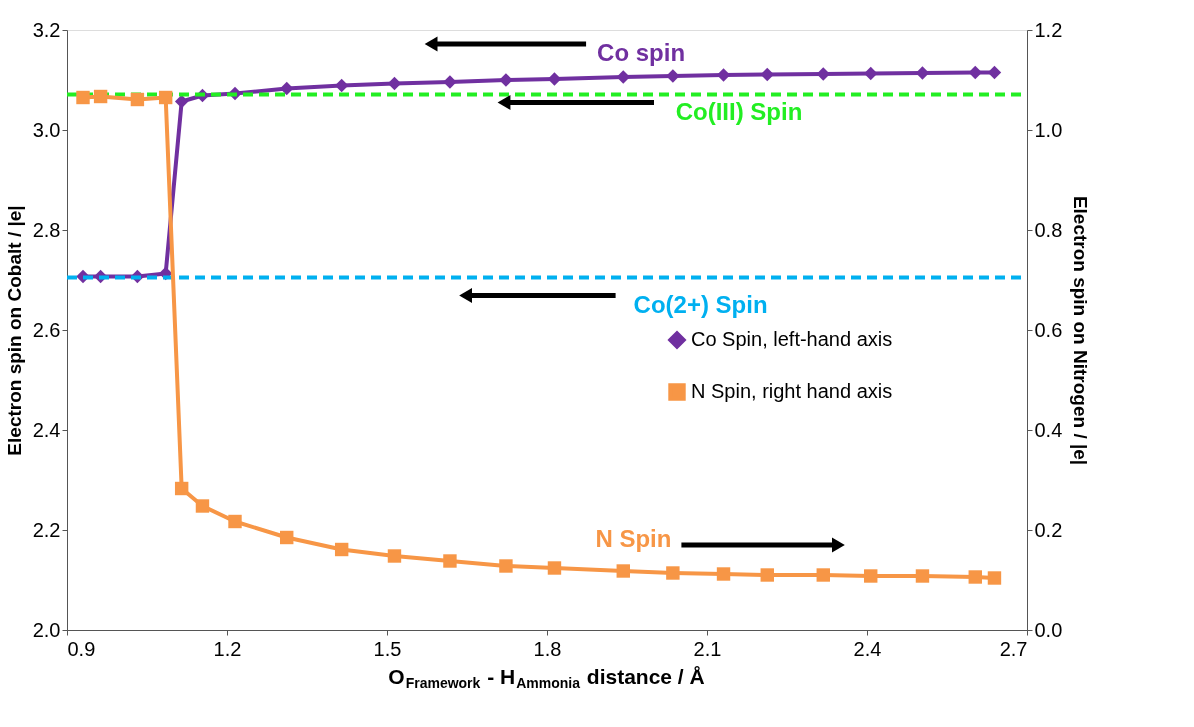 Image resolution: width=1194 pixels, height=727 pixels. Describe the element at coordinates (1048, 329) in the screenshot. I see `y2-tick-label: 0.6` at that location.